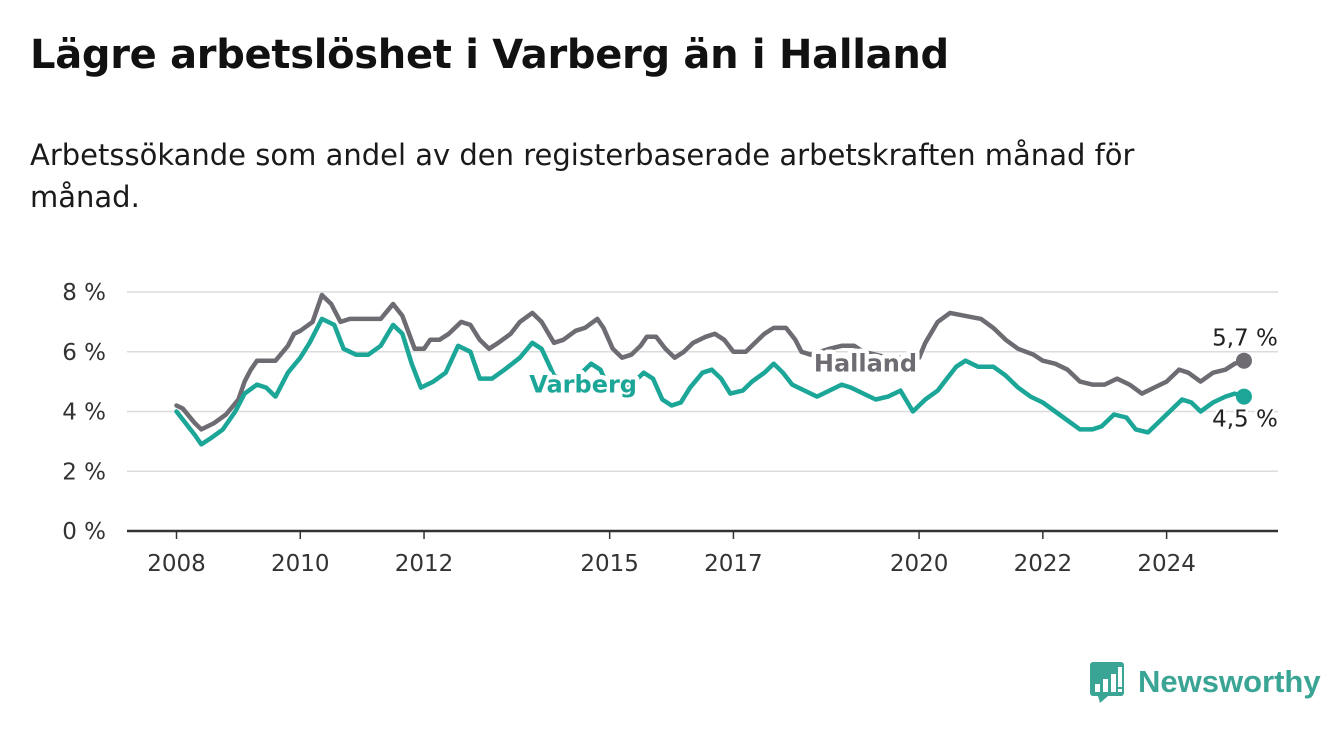 The height and width of the screenshot is (734, 1340). Describe the element at coordinates (1245, 420) in the screenshot. I see `end-value-label-varberg: 4,5 %` at that location.